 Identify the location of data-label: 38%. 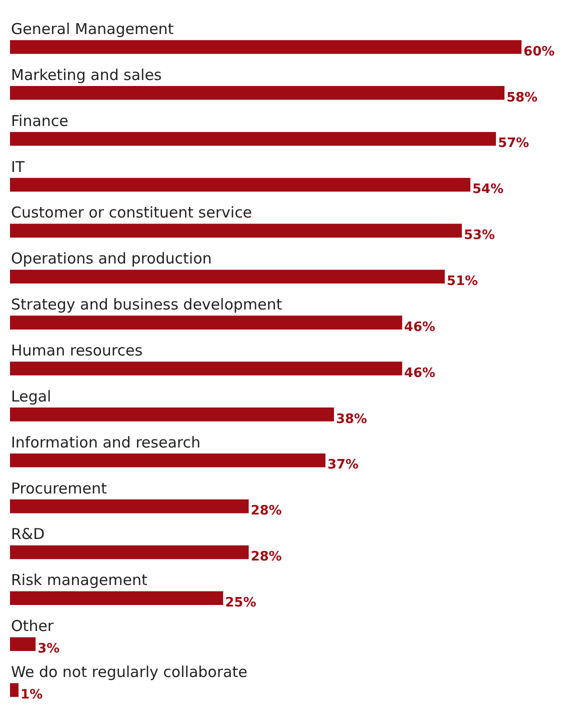
(352, 419).